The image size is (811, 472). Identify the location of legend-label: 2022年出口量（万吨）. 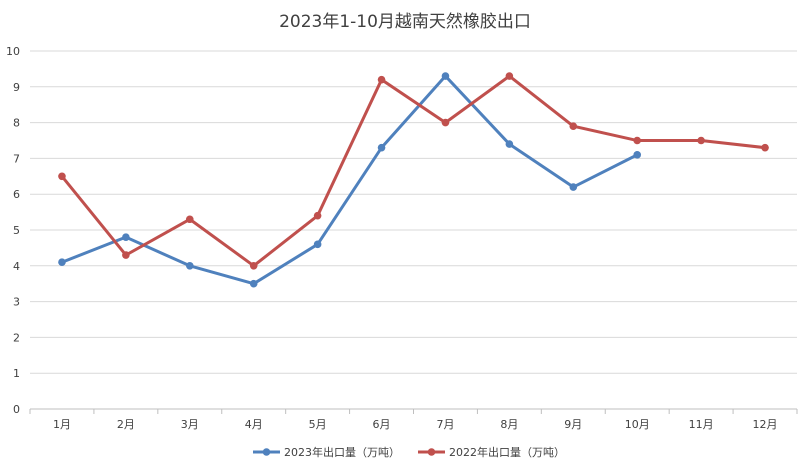
(507, 452).